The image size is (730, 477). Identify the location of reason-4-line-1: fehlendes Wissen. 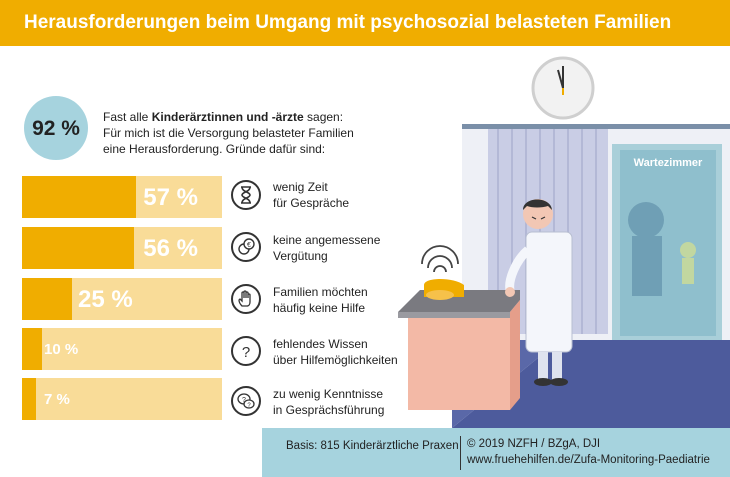
(320, 344).